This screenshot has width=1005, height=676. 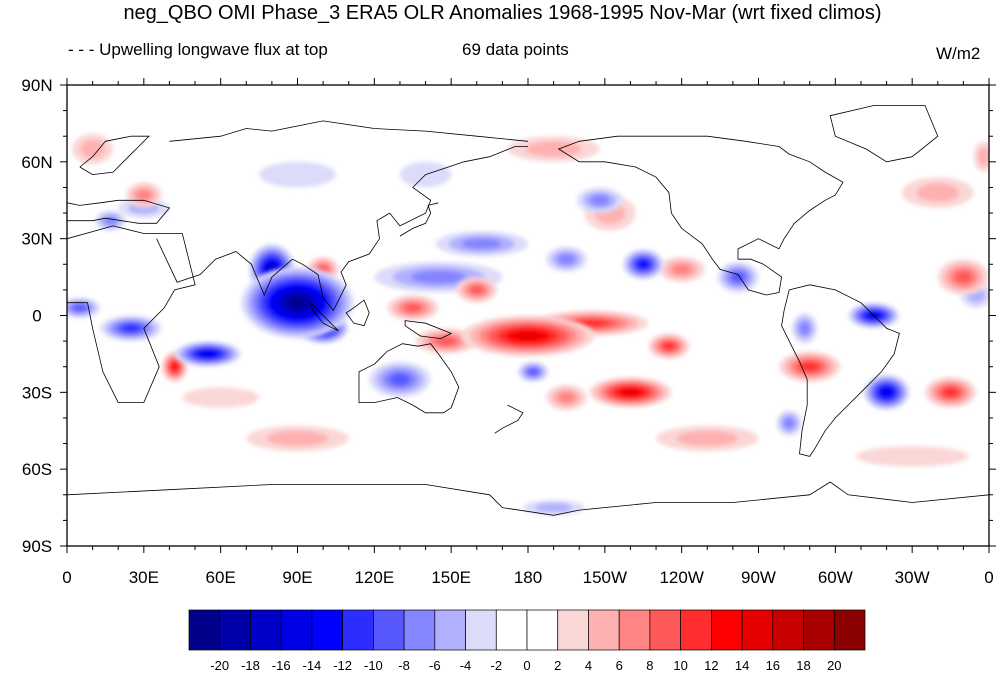 I want to click on coastline-south-america, so click(x=840, y=370).